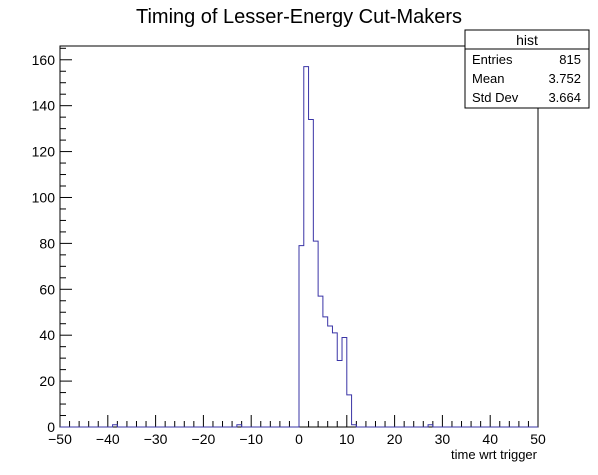 The height and width of the screenshot is (475, 598). What do you see at coordinates (492, 59) in the screenshot?
I see `stats-entries-label: Entries` at bounding box center [492, 59].